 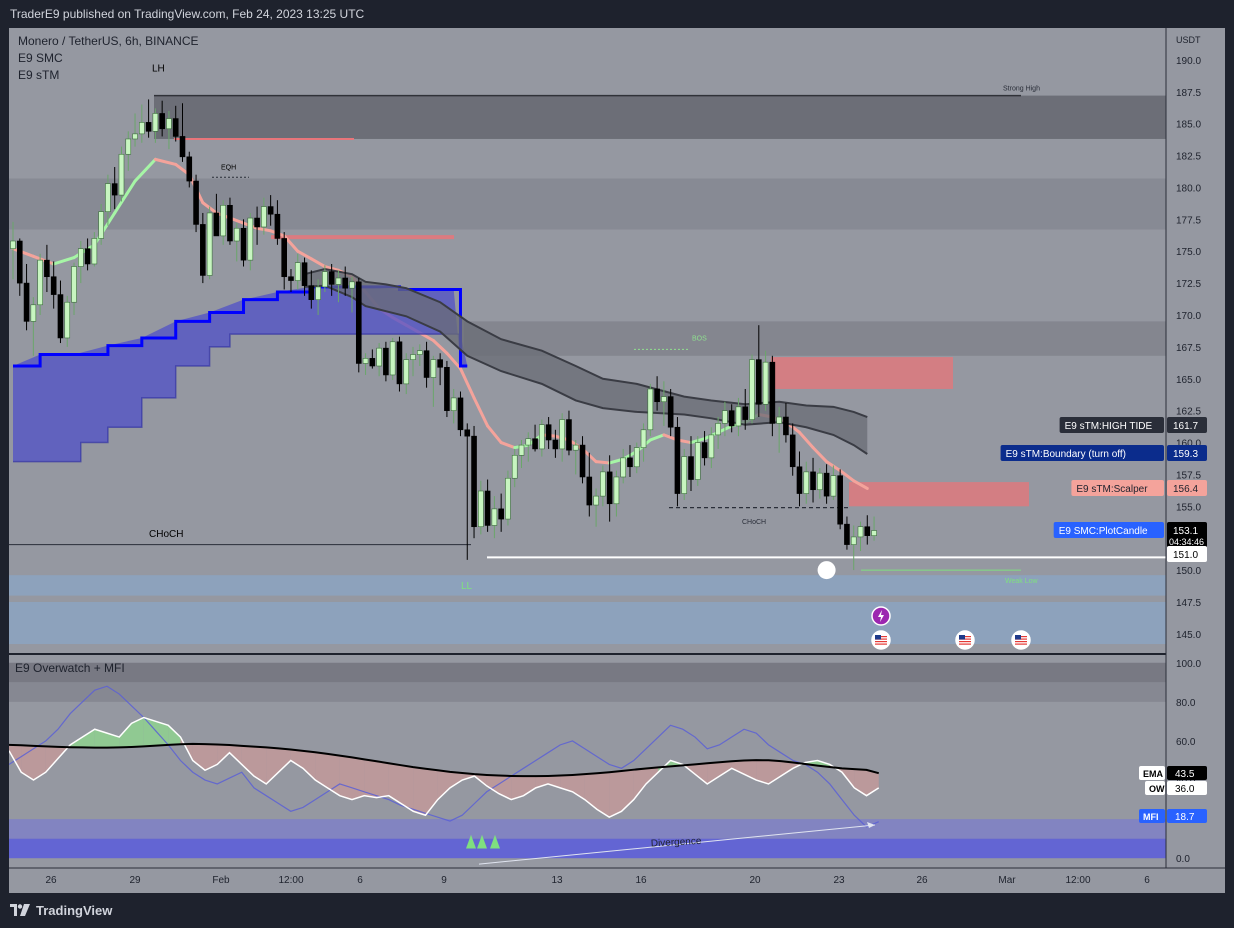 I want to click on event-icon-bg, so click(x=881, y=640).